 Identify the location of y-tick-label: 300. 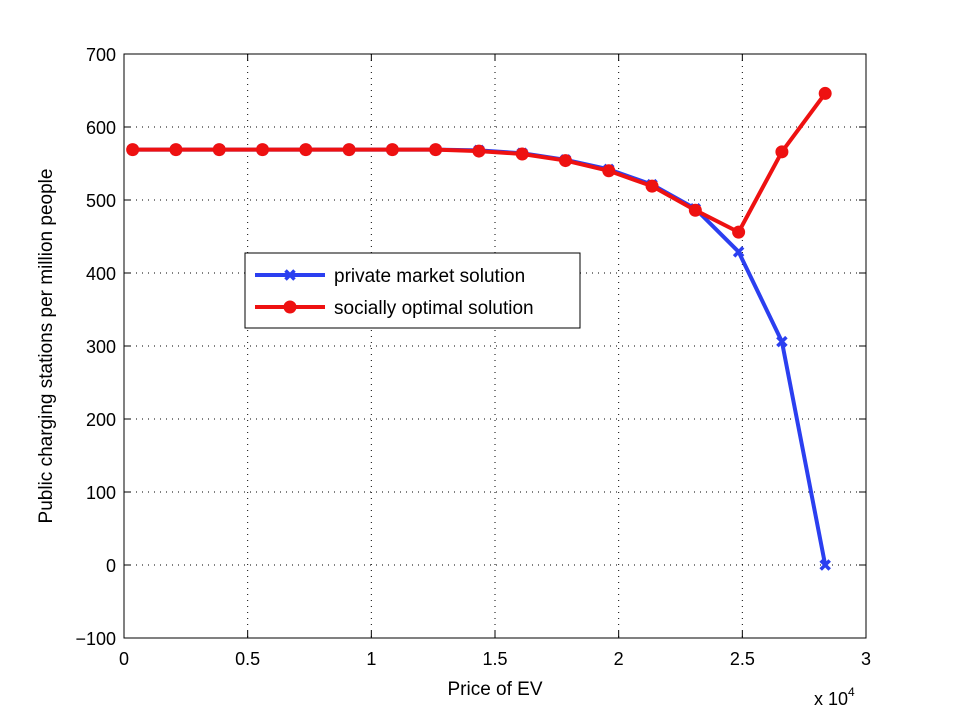
(101, 347).